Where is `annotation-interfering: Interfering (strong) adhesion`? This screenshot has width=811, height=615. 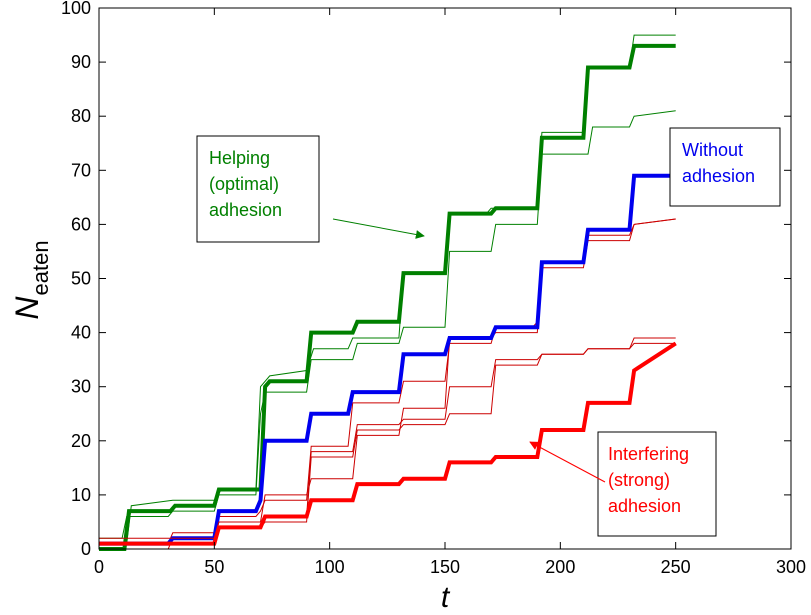
annotation-interfering: Interfering (strong) adhesion is located at coordinates (623, 484).